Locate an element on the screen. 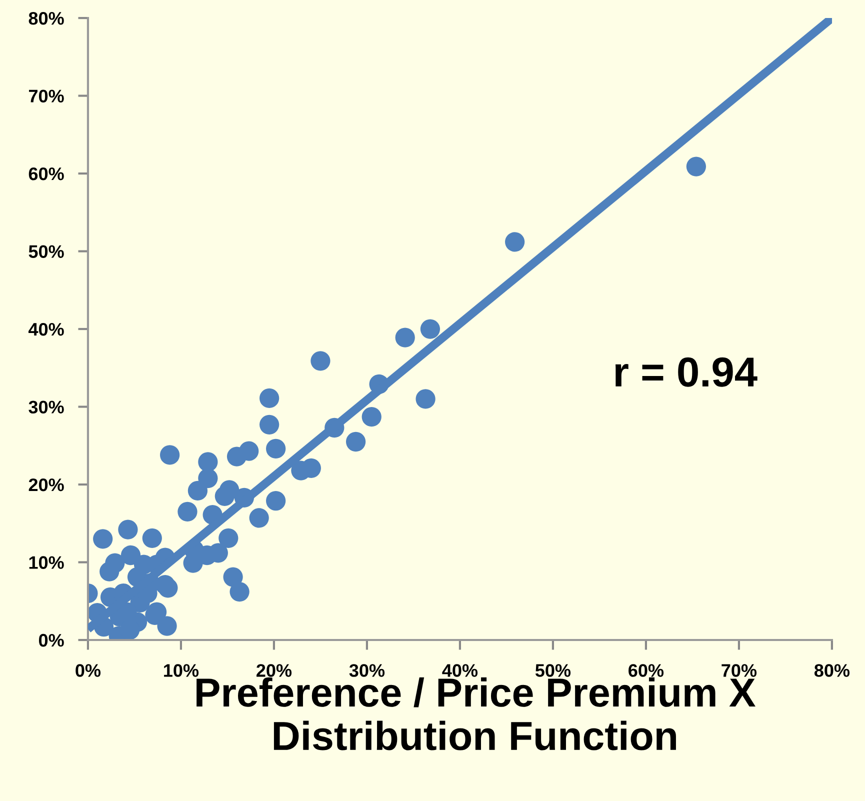  annotation: r = 0.94 is located at coordinates (687, 372).